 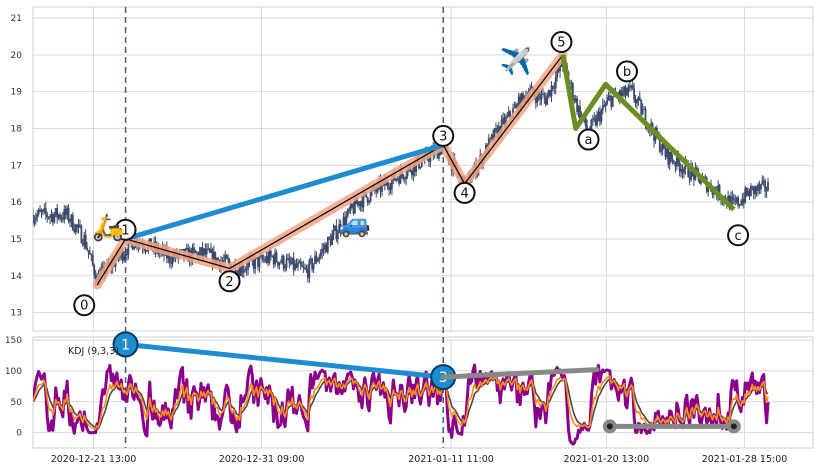 I want to click on wave-label-5: 5, so click(x=561, y=42).